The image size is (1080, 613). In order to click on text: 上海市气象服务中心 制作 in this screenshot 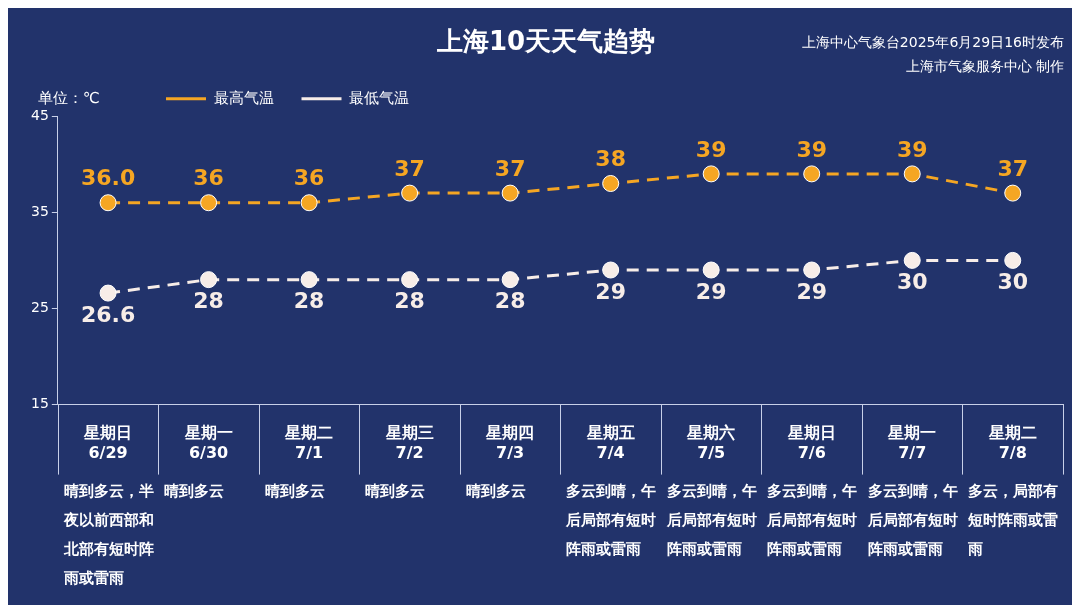, I will do `click(984, 65)`.